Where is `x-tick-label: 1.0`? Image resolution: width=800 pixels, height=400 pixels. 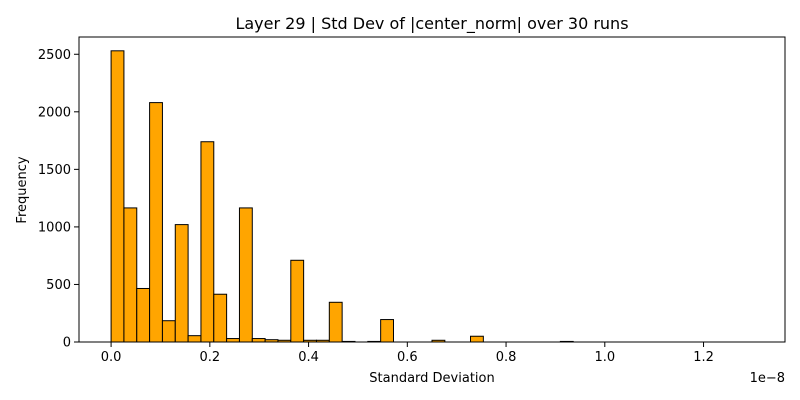
x-tick-label: 1.0 is located at coordinates (604, 357).